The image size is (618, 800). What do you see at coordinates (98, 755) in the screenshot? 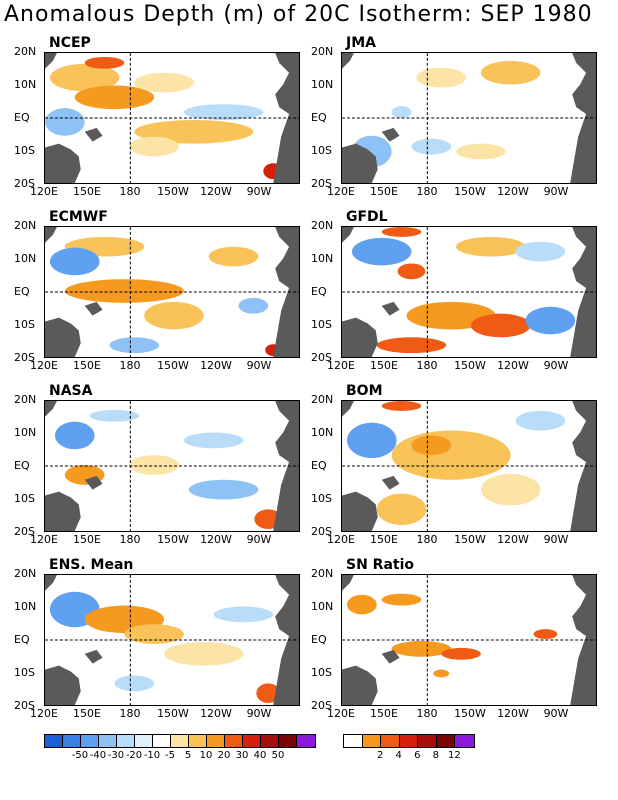
I see `colorbar-label: -40` at bounding box center [98, 755].